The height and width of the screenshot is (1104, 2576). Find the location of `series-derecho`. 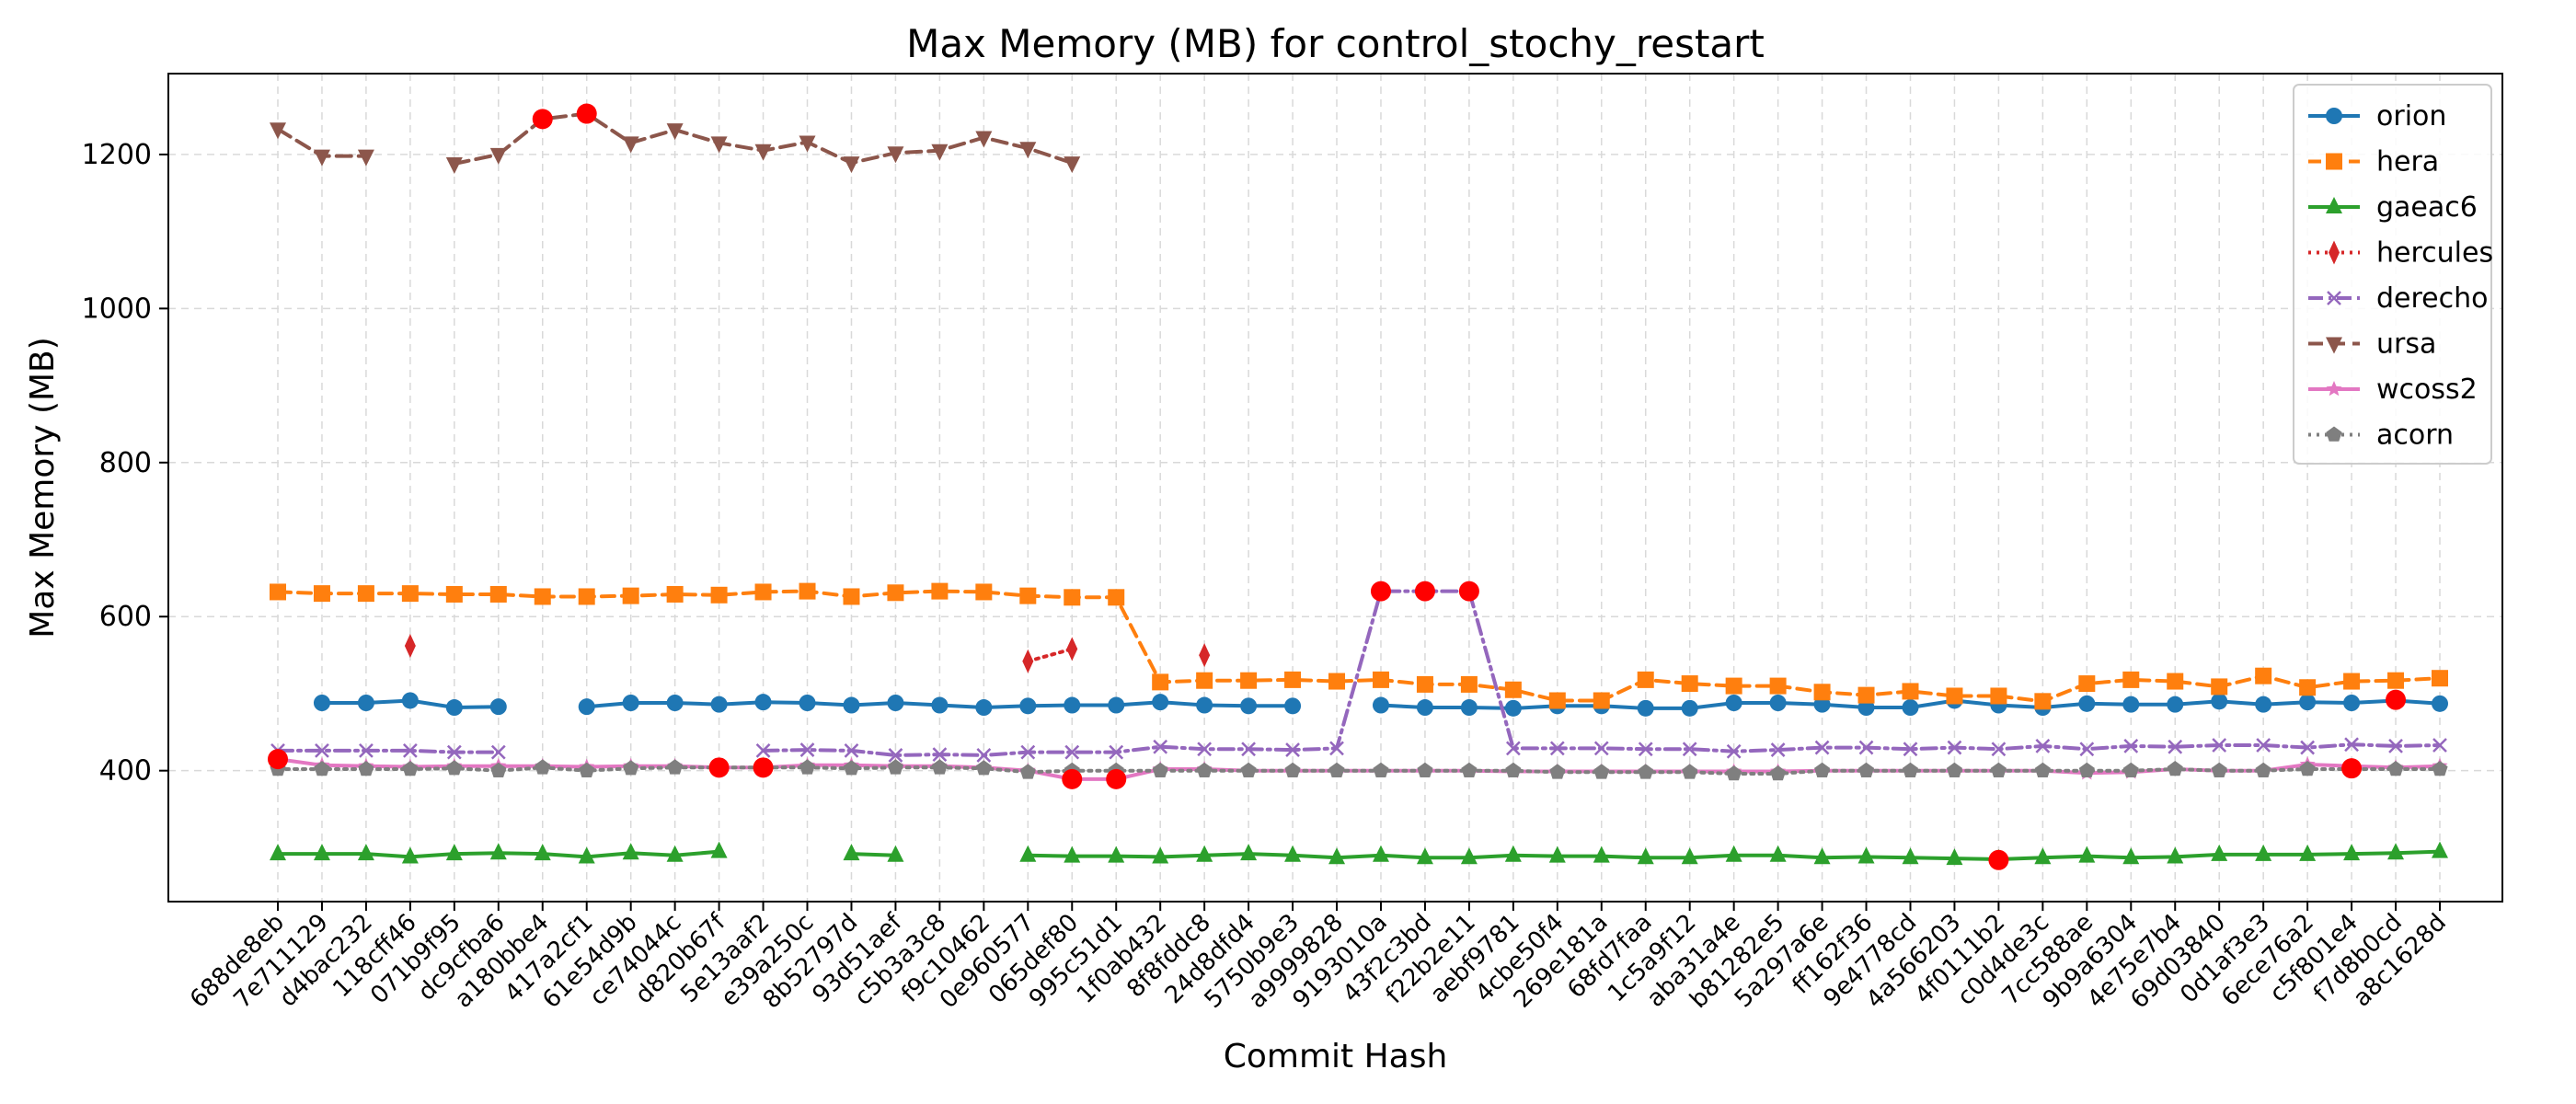

series-derecho is located at coordinates (1358, 673).